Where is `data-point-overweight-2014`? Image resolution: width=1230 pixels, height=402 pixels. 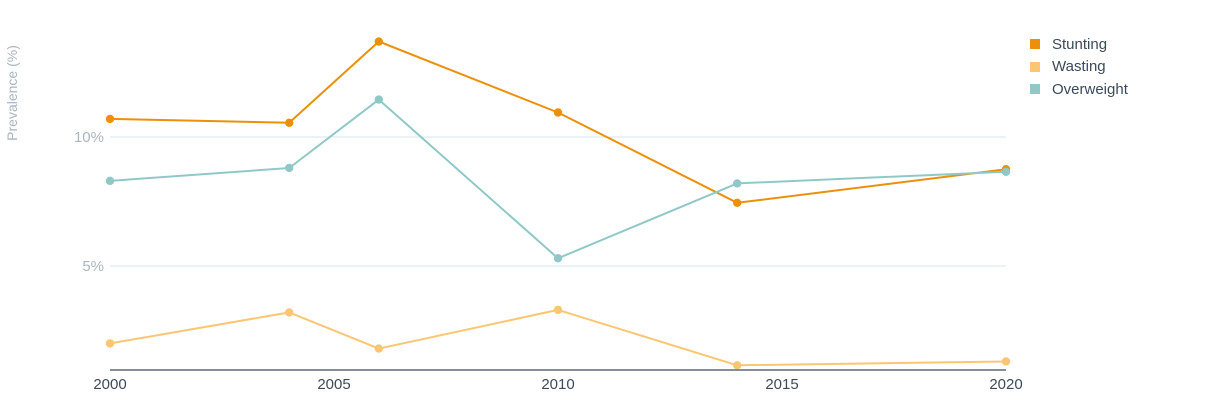
data-point-overweight-2014 is located at coordinates (737, 183).